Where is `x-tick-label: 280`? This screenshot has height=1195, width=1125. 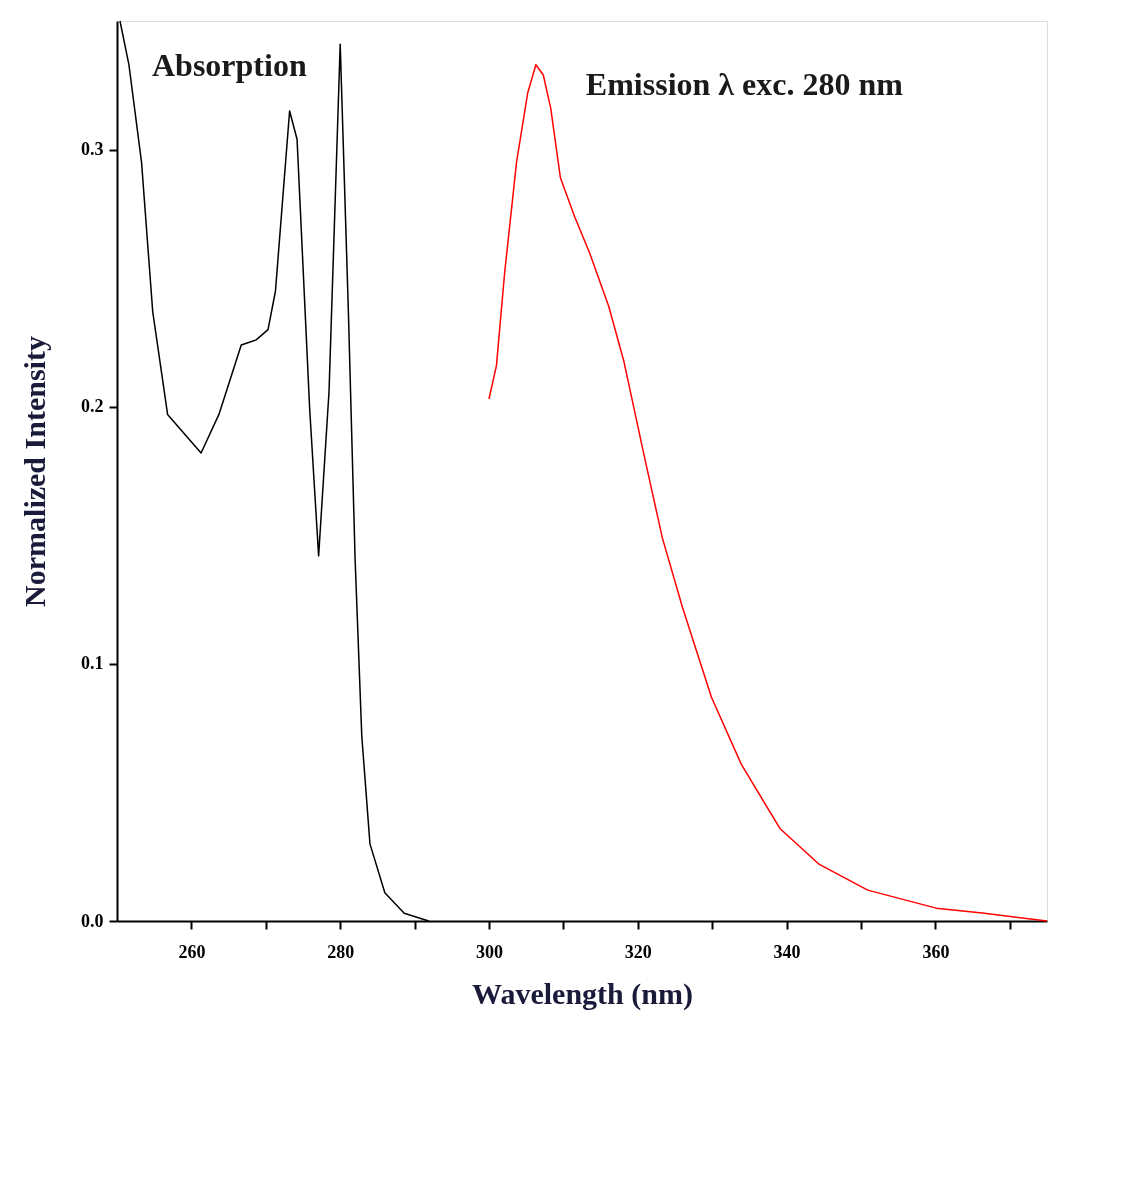
x-tick-label: 280 is located at coordinates (341, 951).